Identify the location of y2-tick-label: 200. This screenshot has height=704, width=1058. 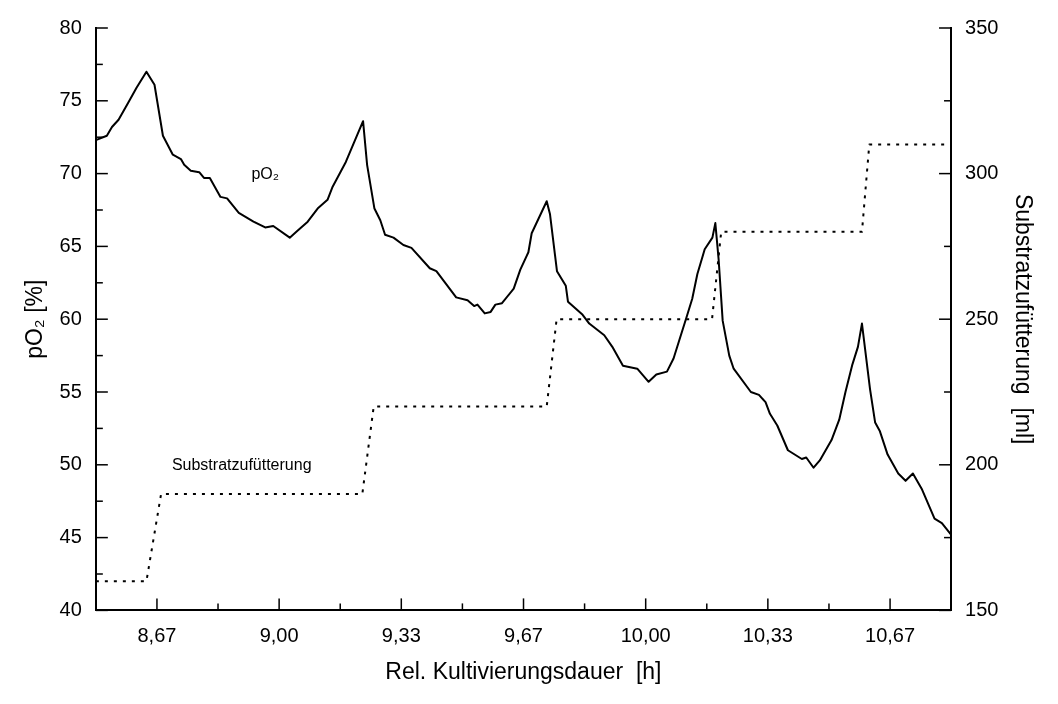
(982, 463).